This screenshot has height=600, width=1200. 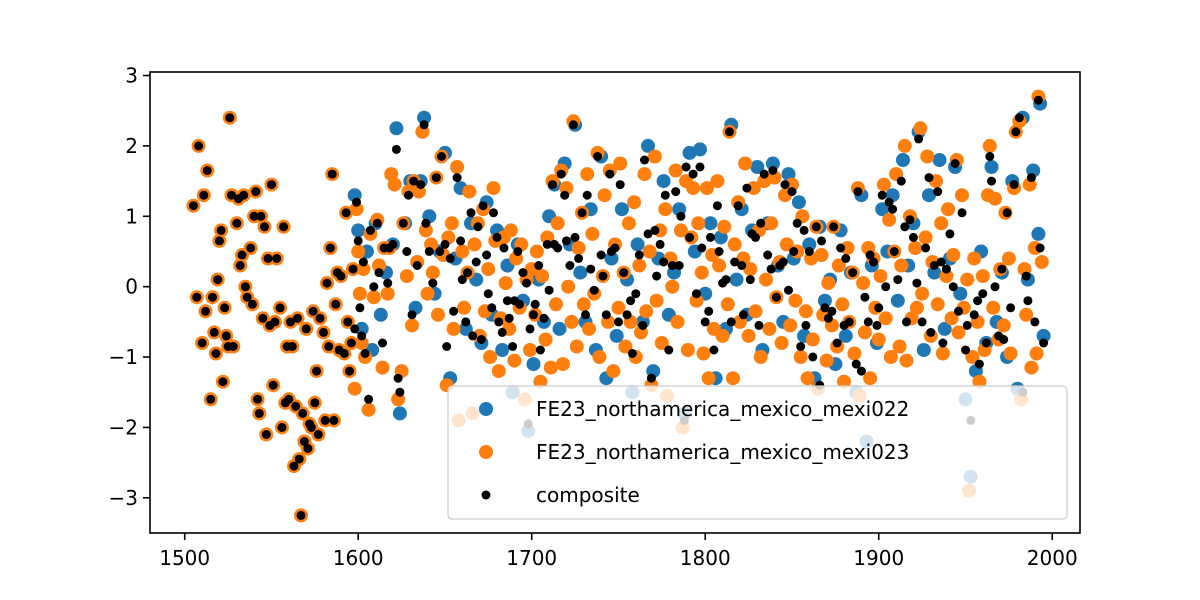 What do you see at coordinates (131, 216) in the screenshot?
I see `y-tick-label: 1` at bounding box center [131, 216].